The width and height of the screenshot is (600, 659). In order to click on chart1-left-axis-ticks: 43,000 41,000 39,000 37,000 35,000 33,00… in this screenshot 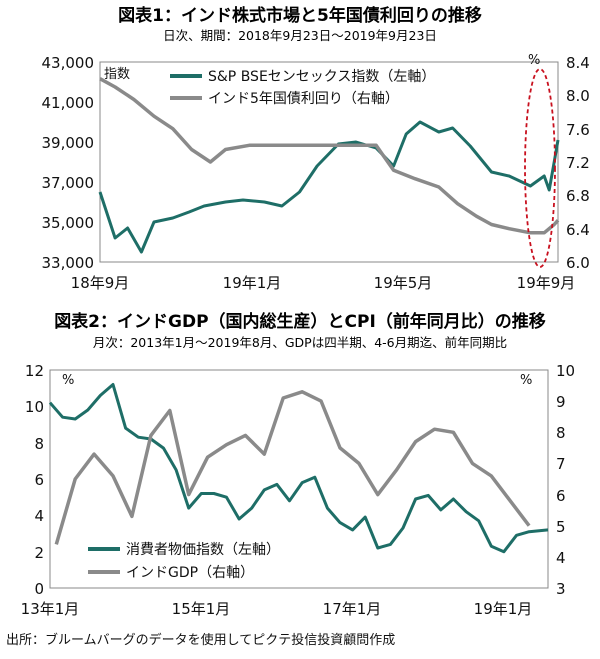, I will do `click(68, 163)`.